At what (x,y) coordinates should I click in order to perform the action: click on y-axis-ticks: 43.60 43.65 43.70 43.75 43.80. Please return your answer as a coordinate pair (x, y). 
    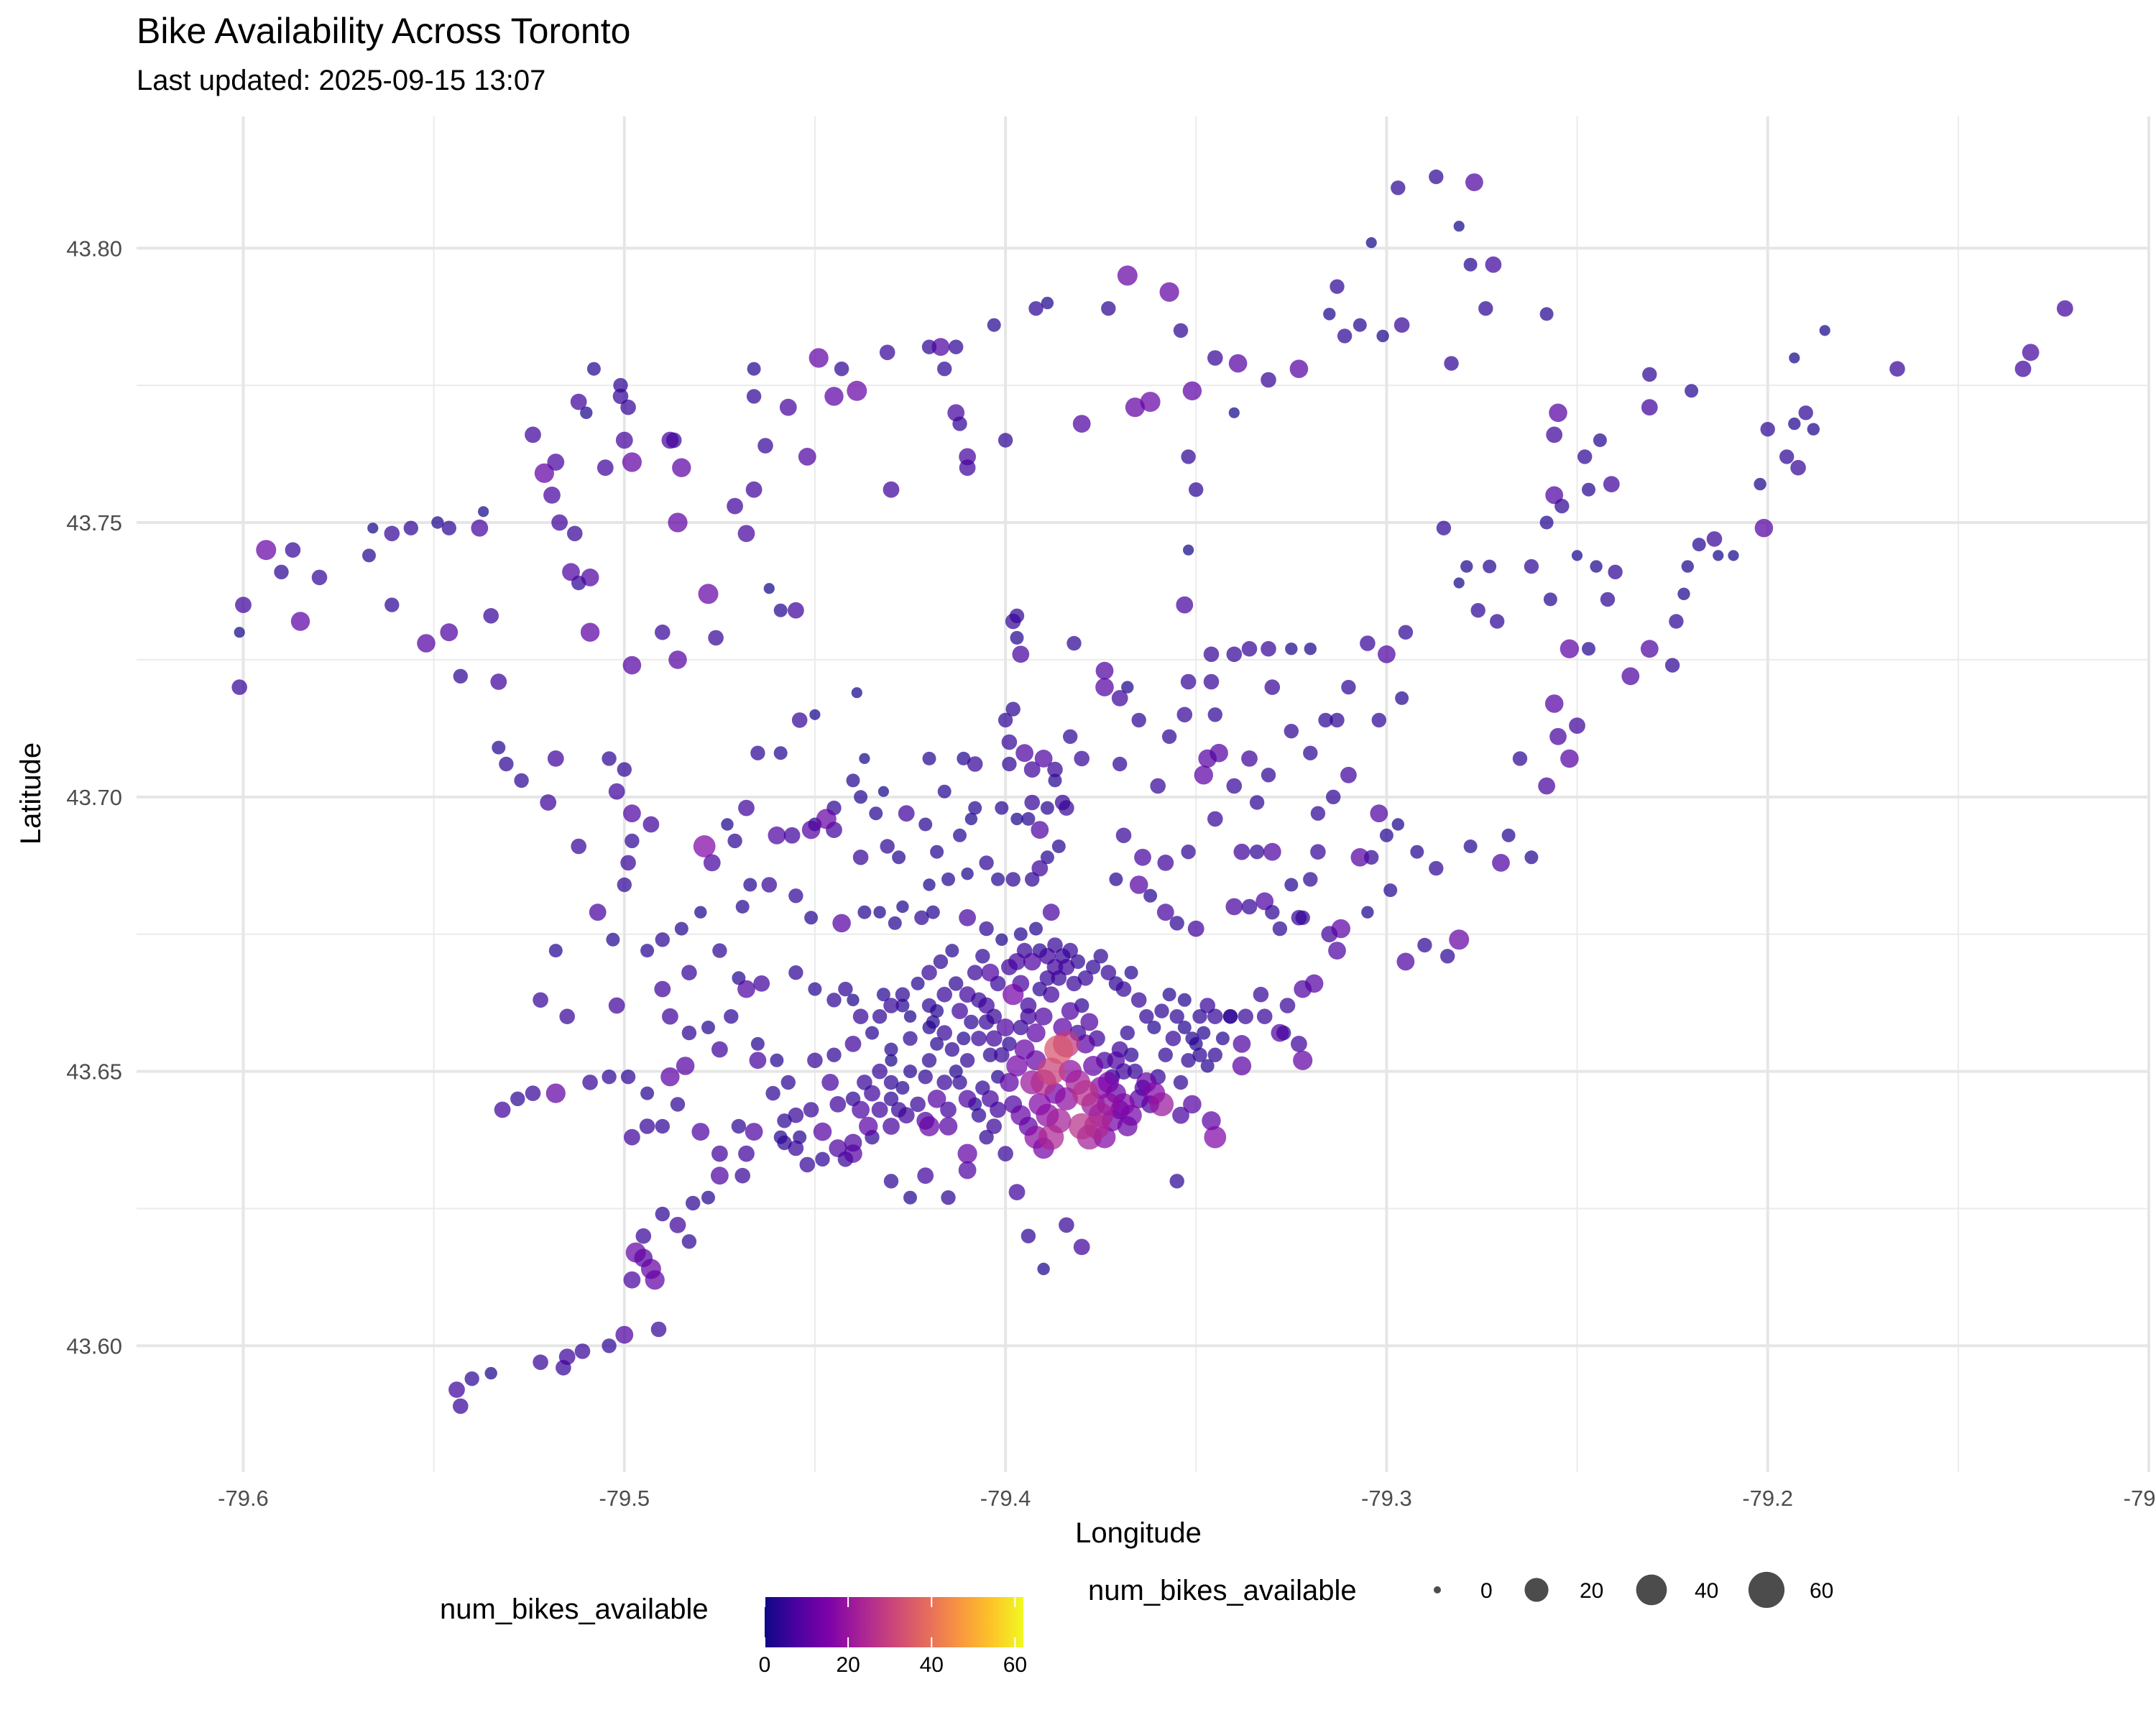
    Looking at the image, I should click on (94, 797).